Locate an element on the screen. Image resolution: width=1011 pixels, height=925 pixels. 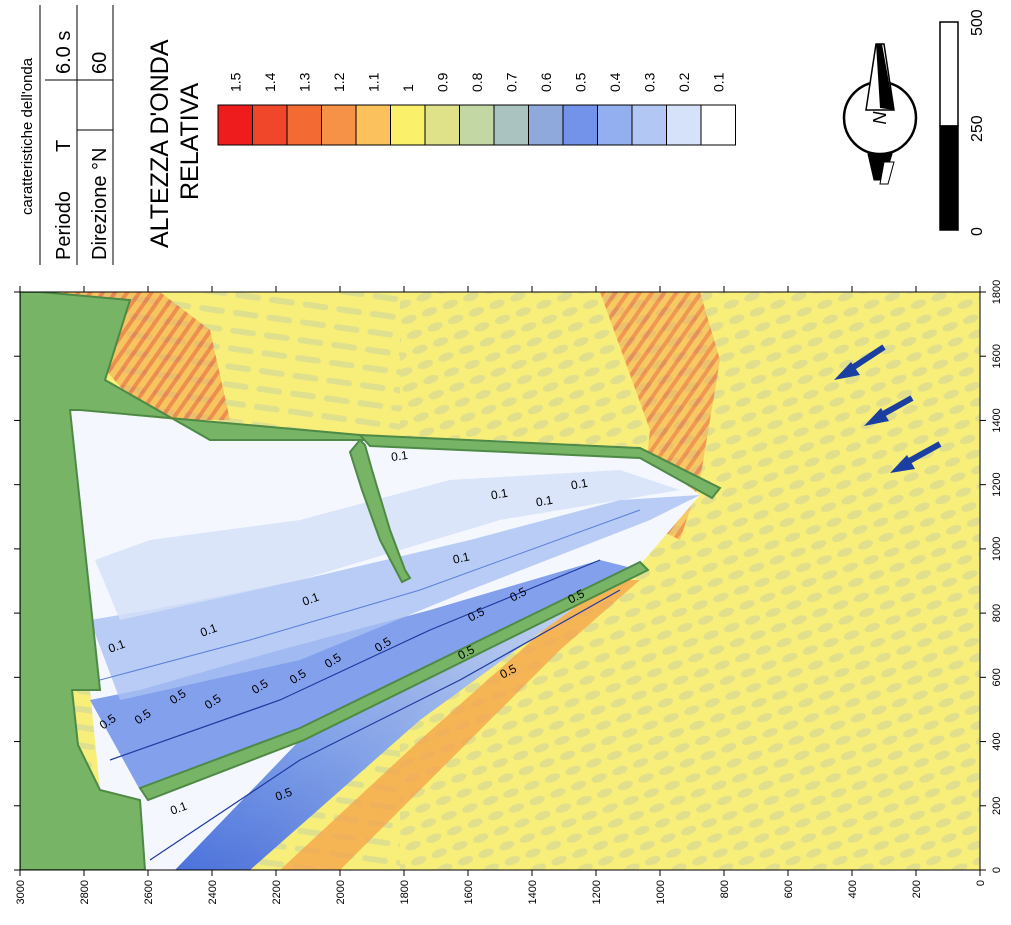
legend-label: 1 is located at coordinates (408, 88).